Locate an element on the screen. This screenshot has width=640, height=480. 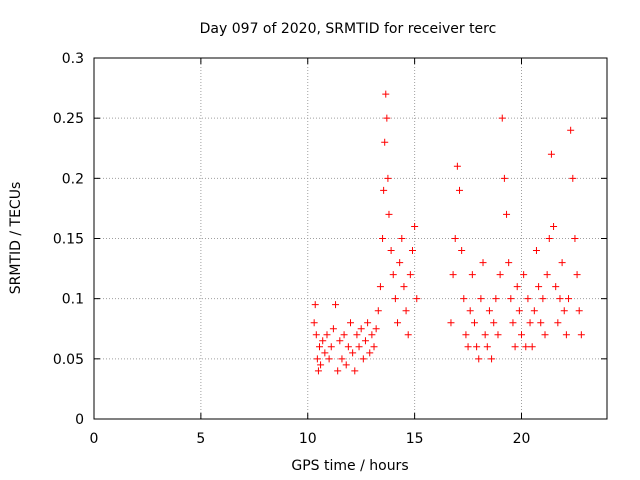
y-tick-label: 0.25 is located at coordinates (68, 119).